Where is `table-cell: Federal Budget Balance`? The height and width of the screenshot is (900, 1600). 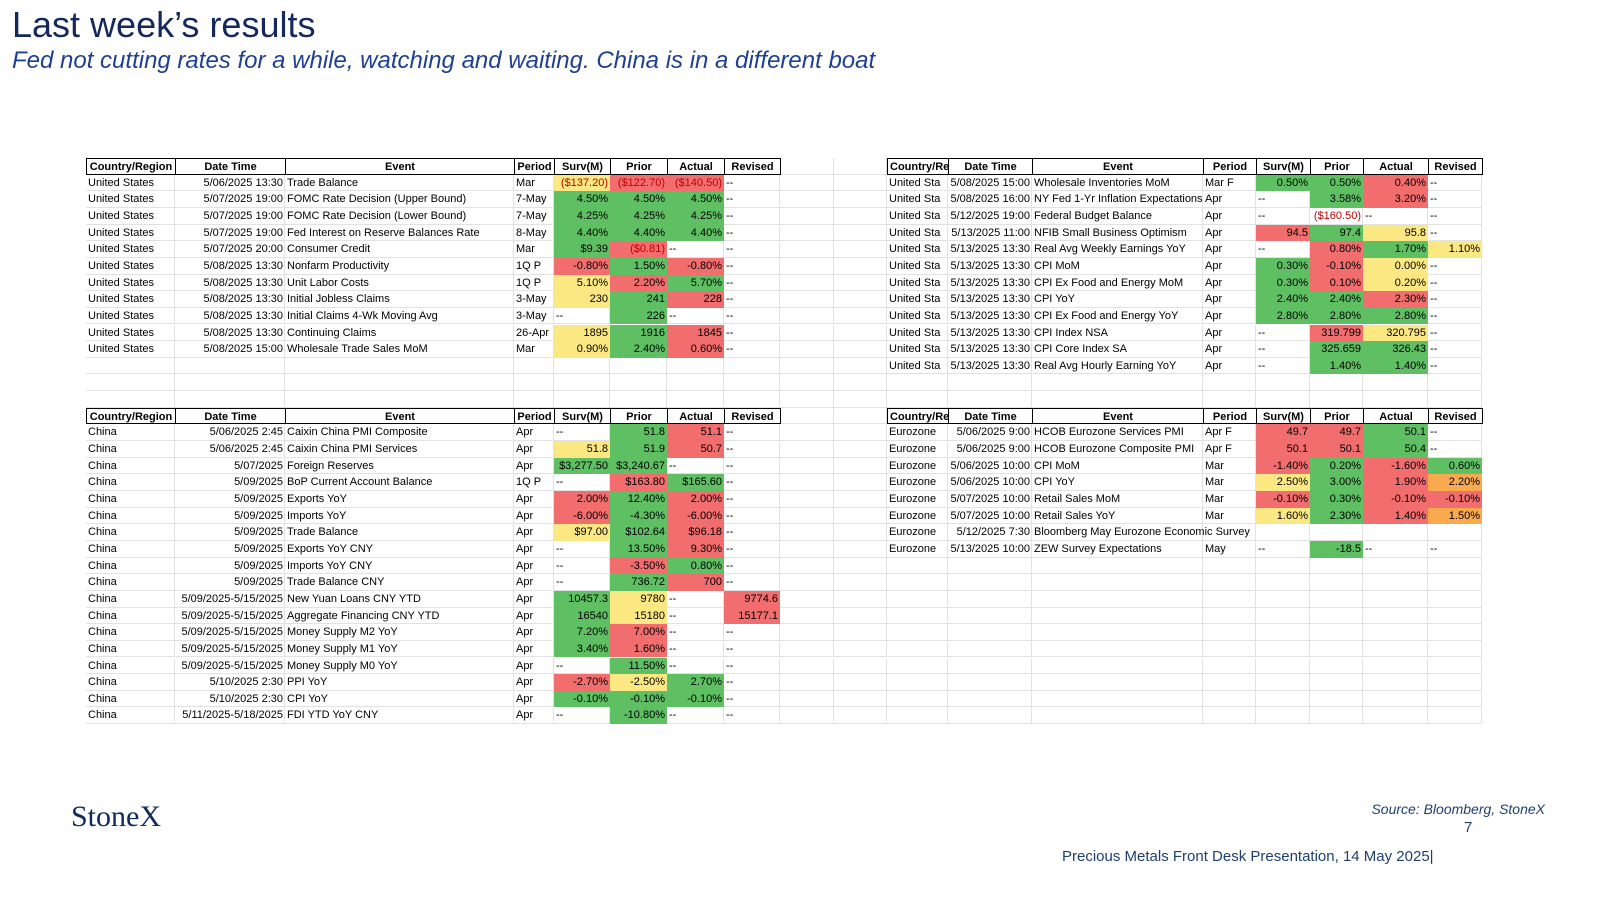
table-cell: Federal Budget Balance is located at coordinates (1093, 215).